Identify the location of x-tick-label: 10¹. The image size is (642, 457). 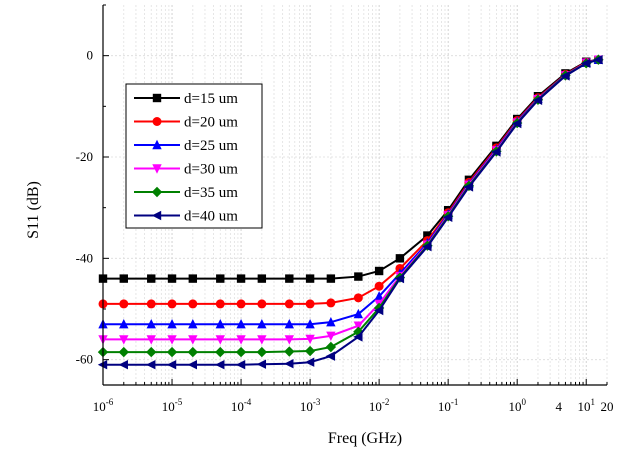
(586, 405).